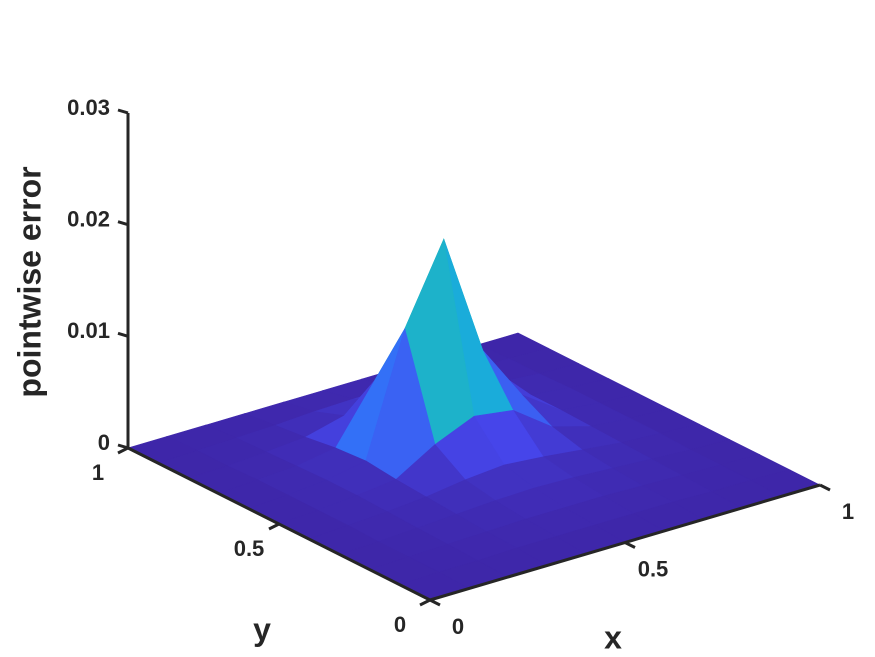 The image size is (875, 657). Describe the element at coordinates (458, 626) in the screenshot. I see `x-tick-label: 0` at that location.